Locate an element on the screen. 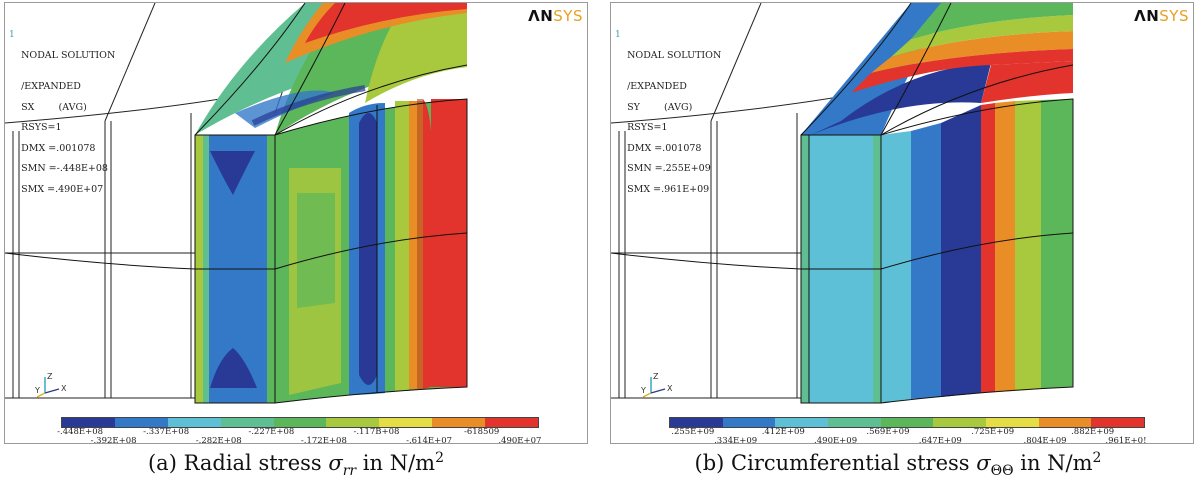  legend-tick: -.448E+08 is located at coordinates (80, 432).